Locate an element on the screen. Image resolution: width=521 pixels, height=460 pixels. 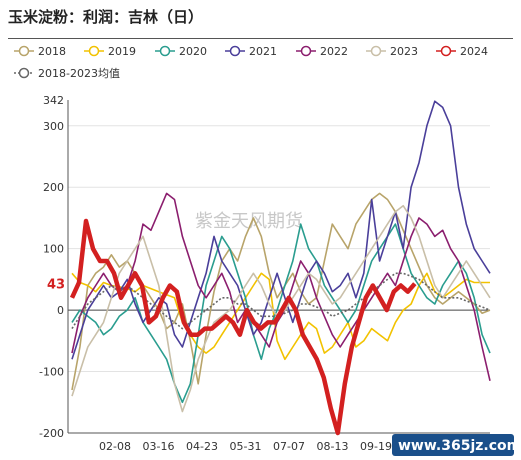
chart-title: 玉米淀粉：利润：吉林（日） is located at coordinates (106, 17).